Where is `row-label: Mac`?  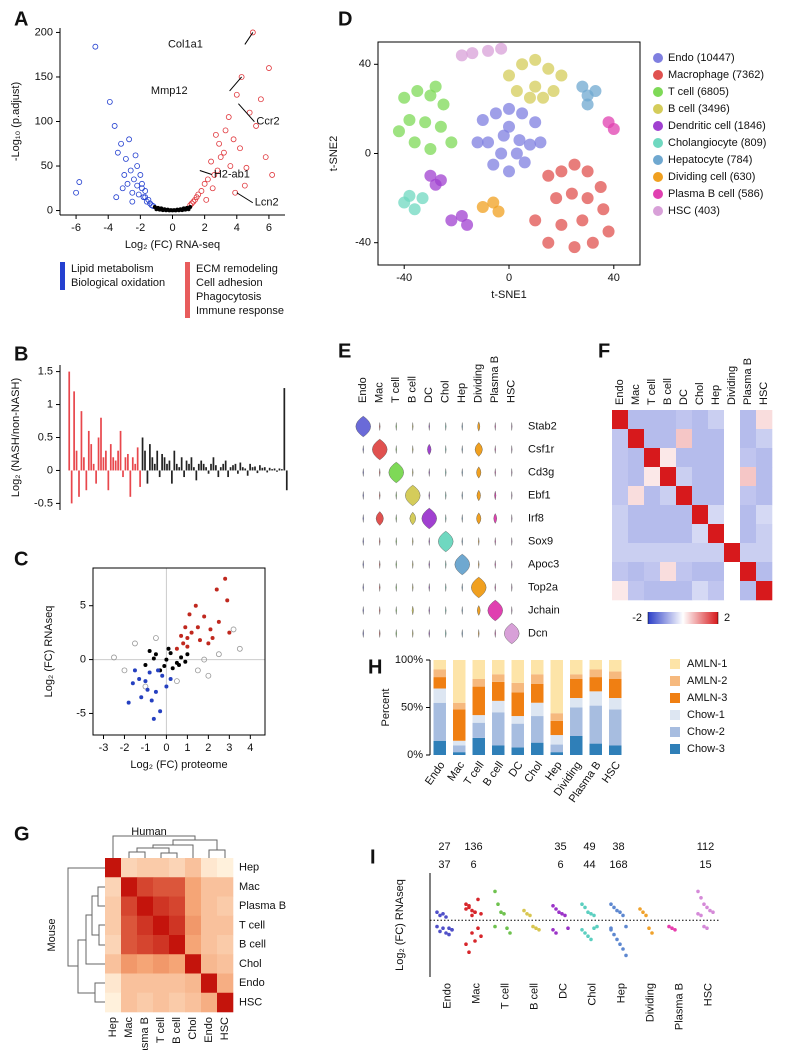
row-label: Mac is located at coordinates (249, 887).